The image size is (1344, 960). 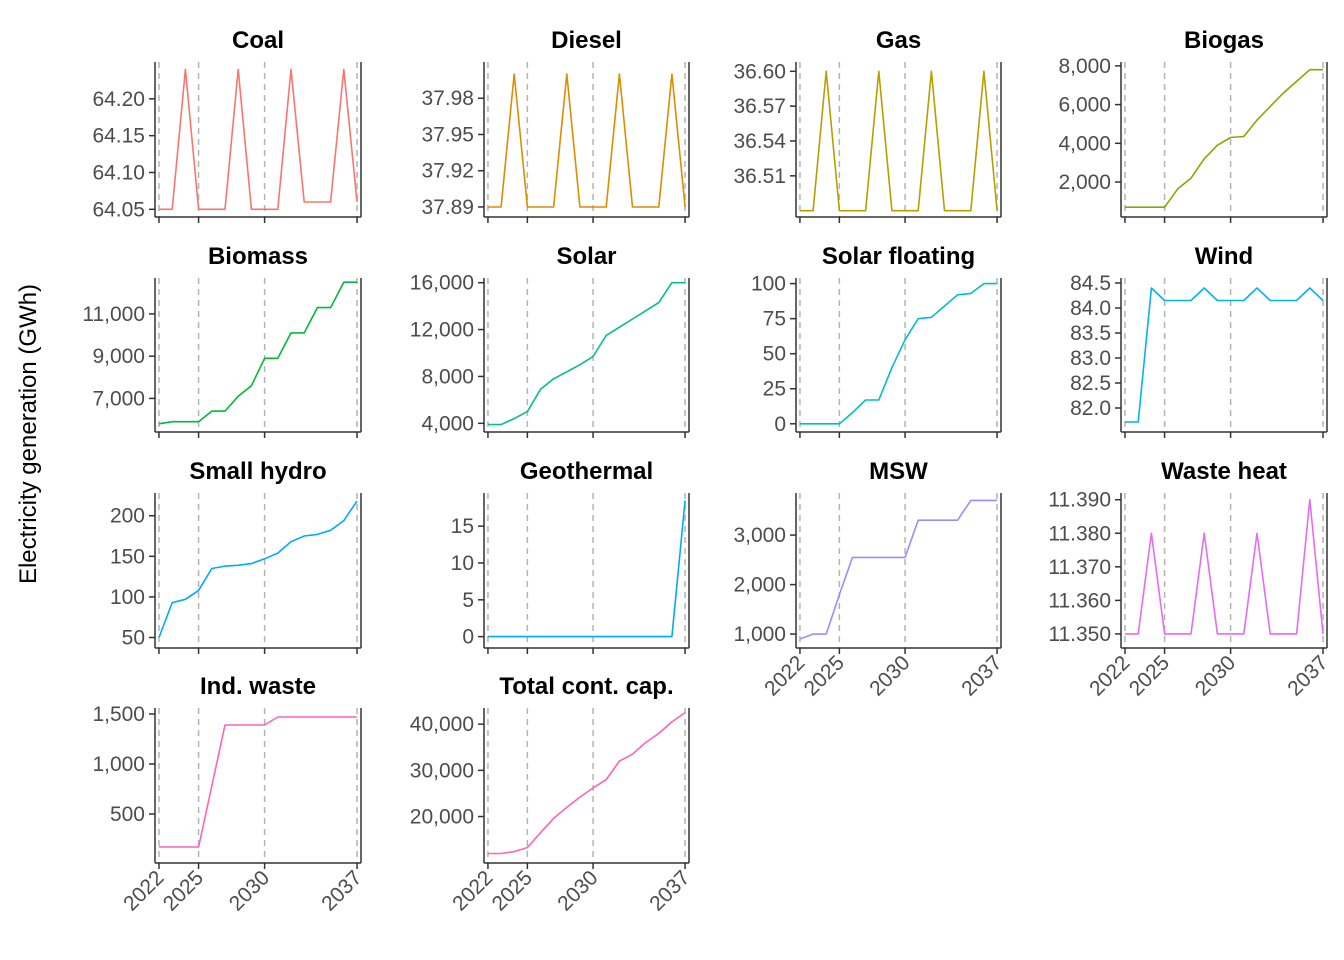 What do you see at coordinates (1079, 634) in the screenshot?
I see `y-tick-label: 11.350` at bounding box center [1079, 634].